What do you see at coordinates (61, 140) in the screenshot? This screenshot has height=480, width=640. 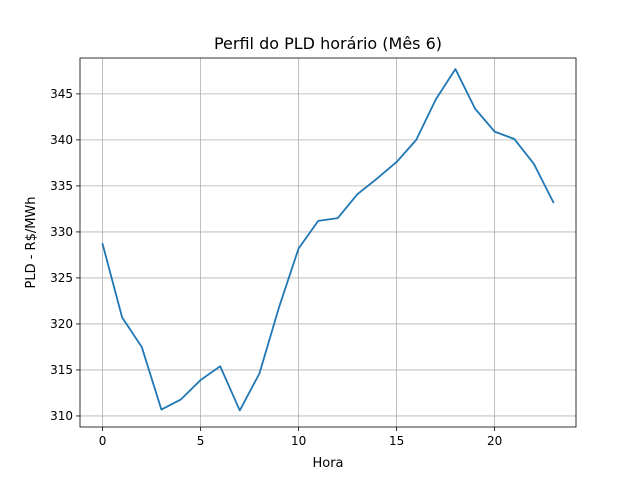 I see `y-tick-label: 340` at bounding box center [61, 140].